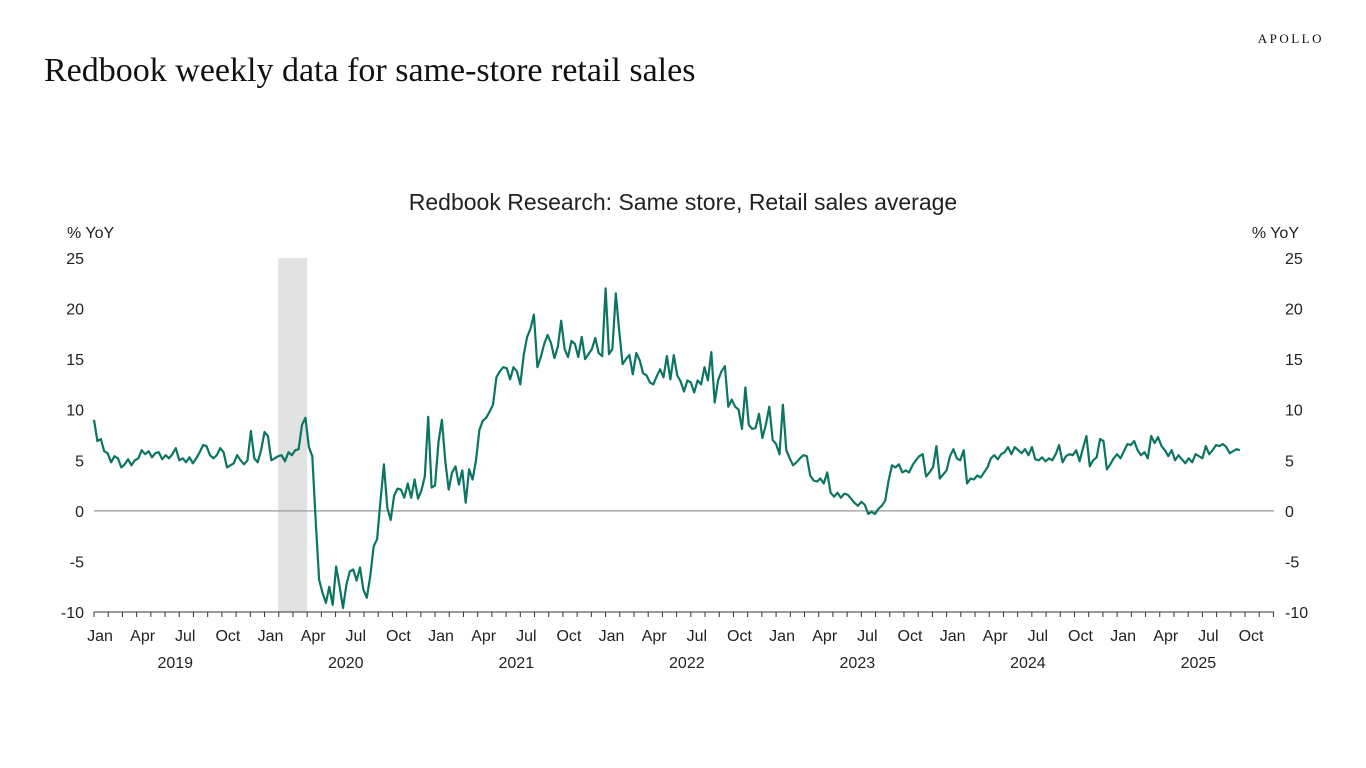  What do you see at coordinates (1289, 461) in the screenshot?
I see `y-tick-label-right: 5` at bounding box center [1289, 461].